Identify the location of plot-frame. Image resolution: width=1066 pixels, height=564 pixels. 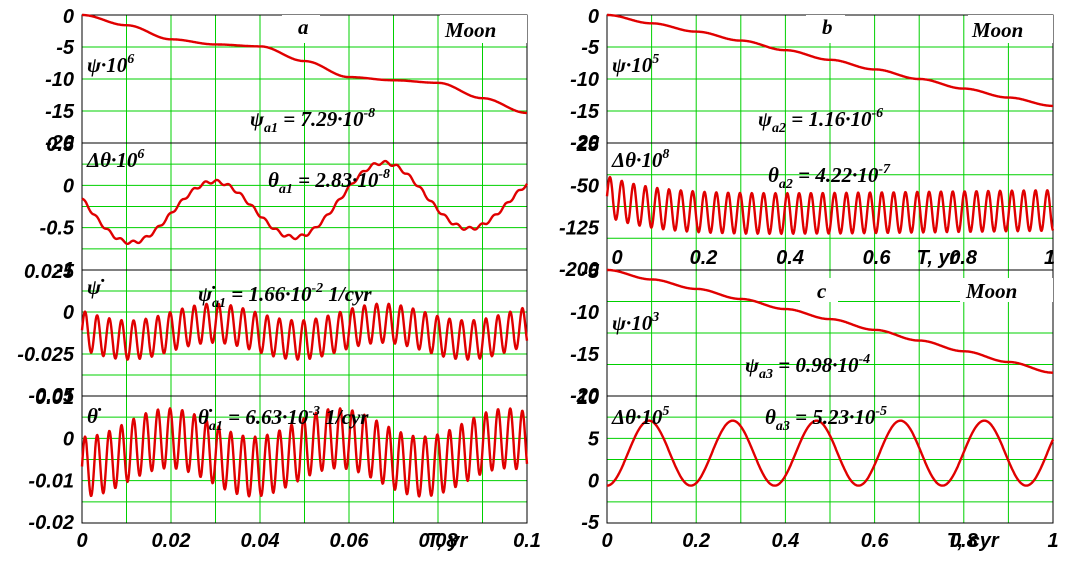
(830, 459).